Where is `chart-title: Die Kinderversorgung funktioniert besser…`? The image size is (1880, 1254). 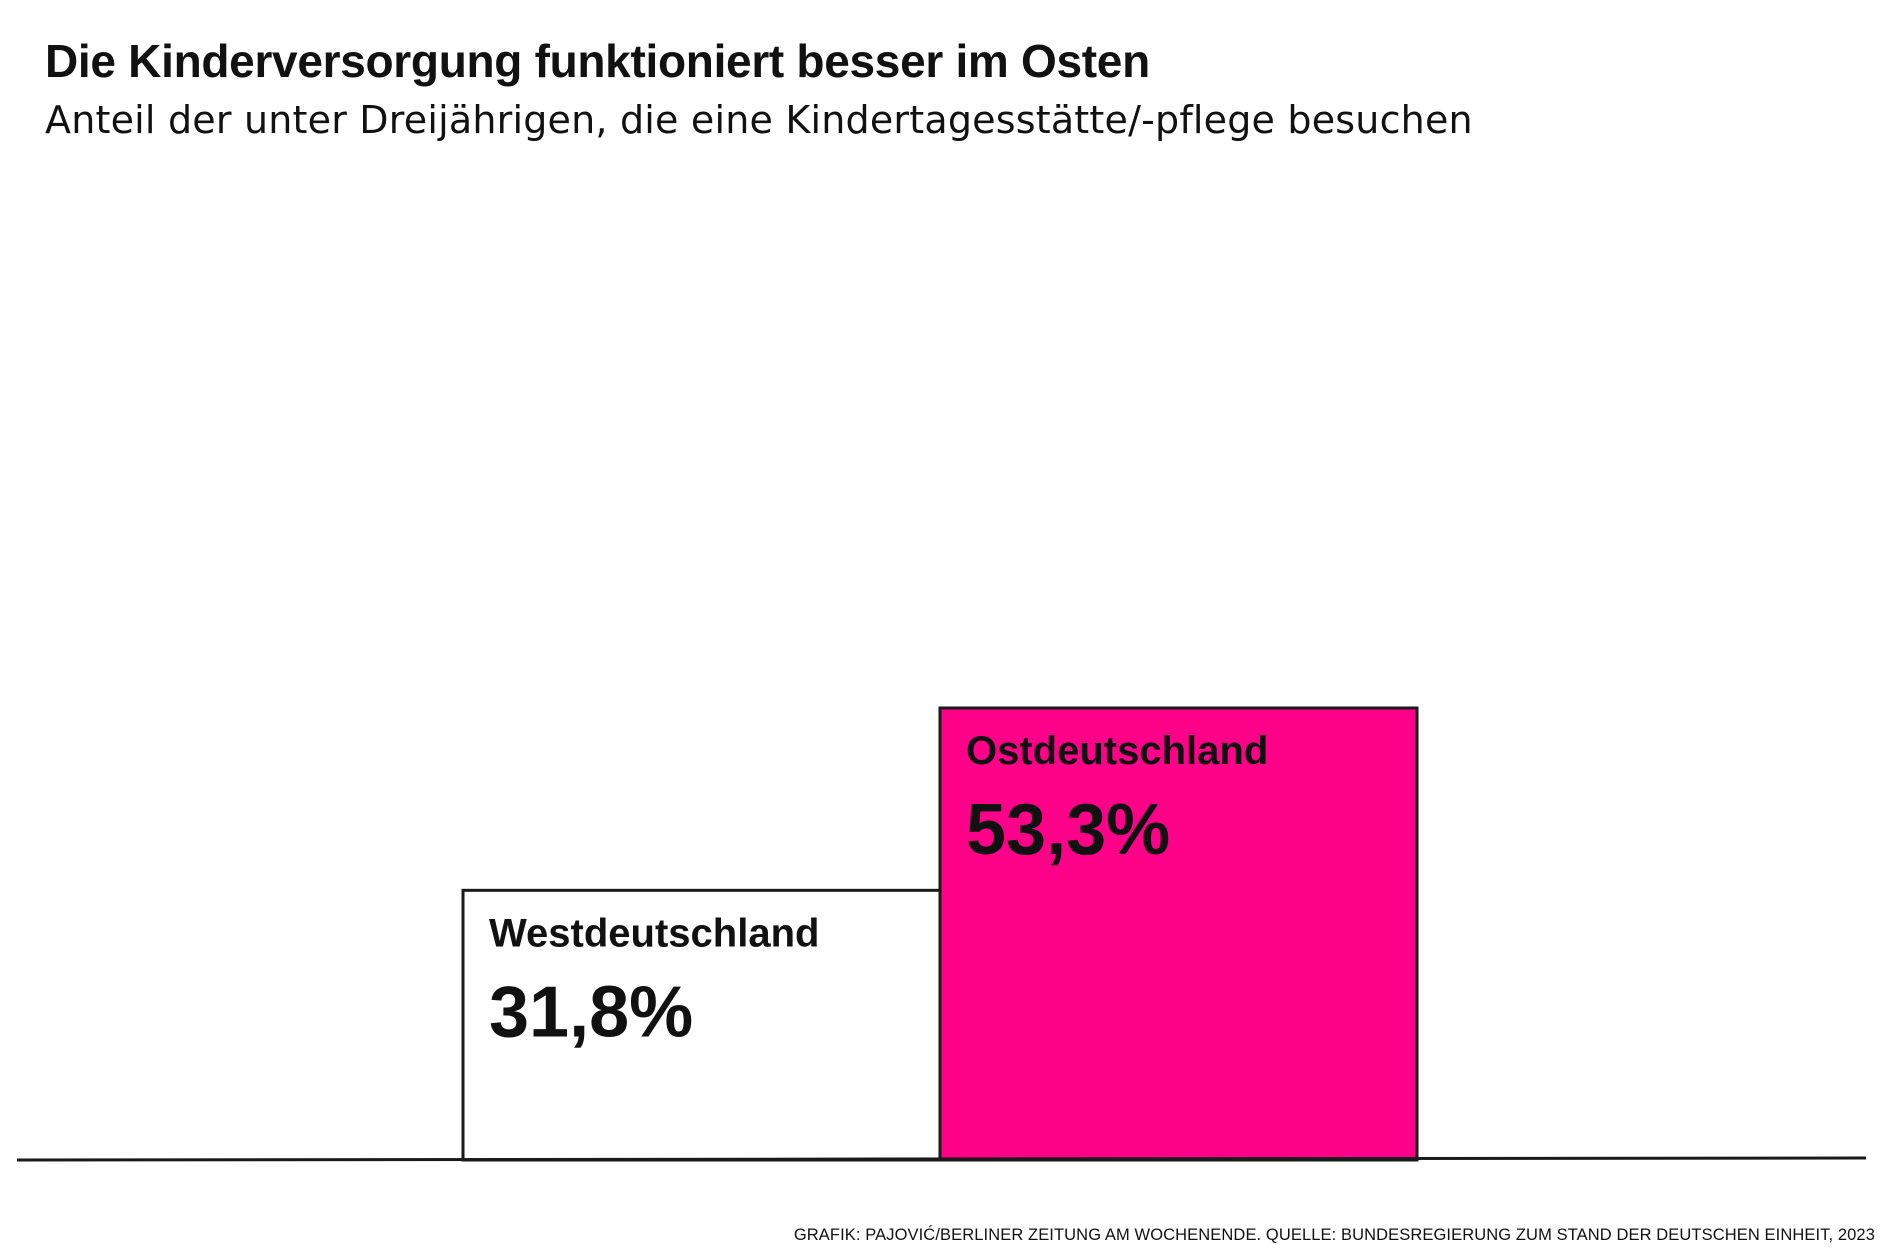
chart-title: Die Kinderversorgung funktioniert besser… is located at coordinates (597, 61).